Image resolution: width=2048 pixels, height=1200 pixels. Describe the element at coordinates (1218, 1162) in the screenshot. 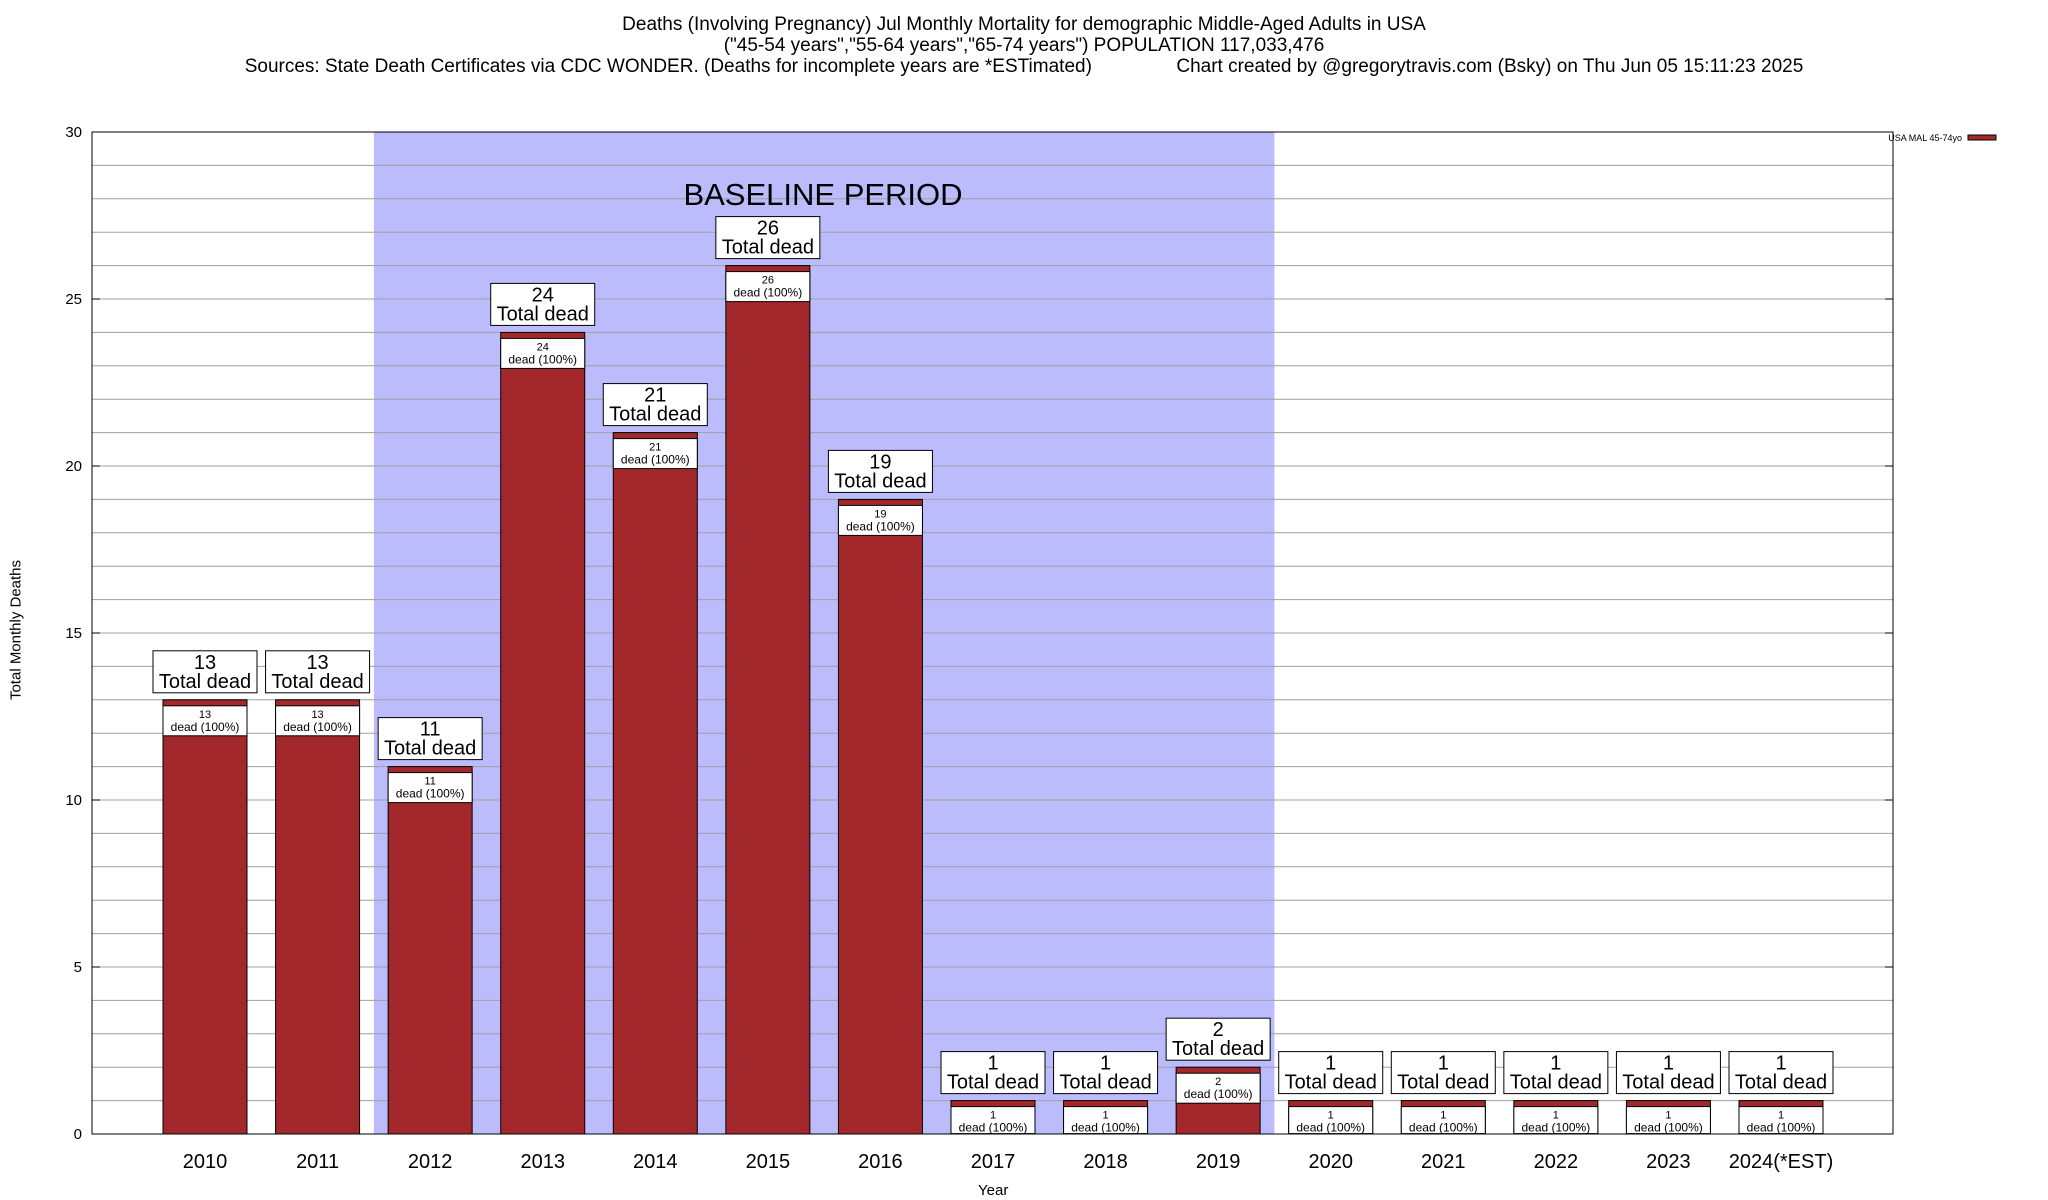

I see `x-tick-label: 2019` at that location.